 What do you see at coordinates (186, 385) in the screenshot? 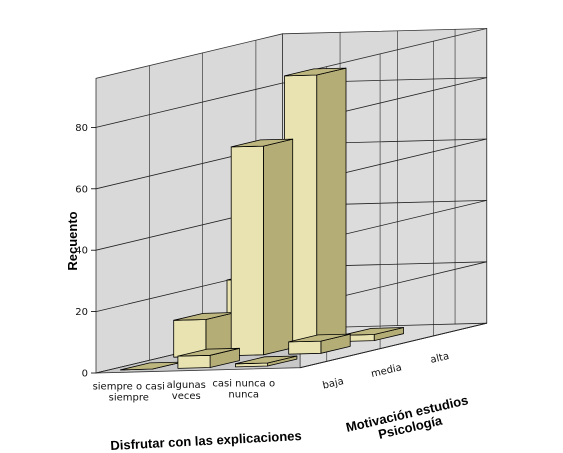
I see `x-category-line: algunas` at bounding box center [186, 385].